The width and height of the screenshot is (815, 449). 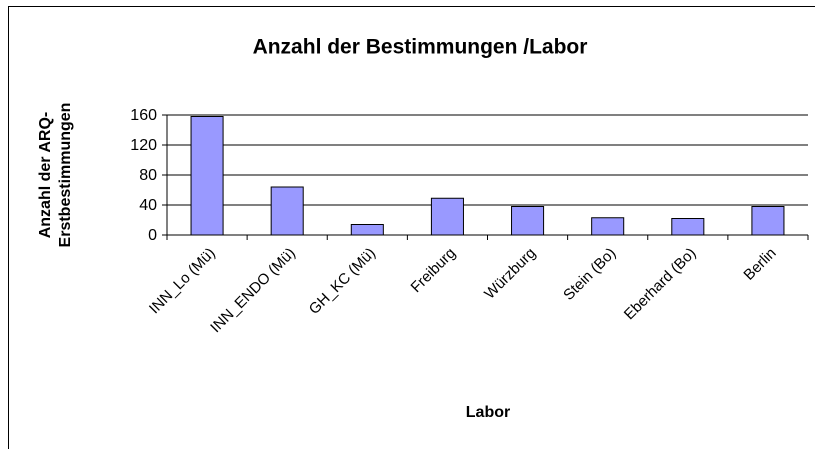 What do you see at coordinates (148, 175) in the screenshot?
I see `y-tick-label: 80` at bounding box center [148, 175].